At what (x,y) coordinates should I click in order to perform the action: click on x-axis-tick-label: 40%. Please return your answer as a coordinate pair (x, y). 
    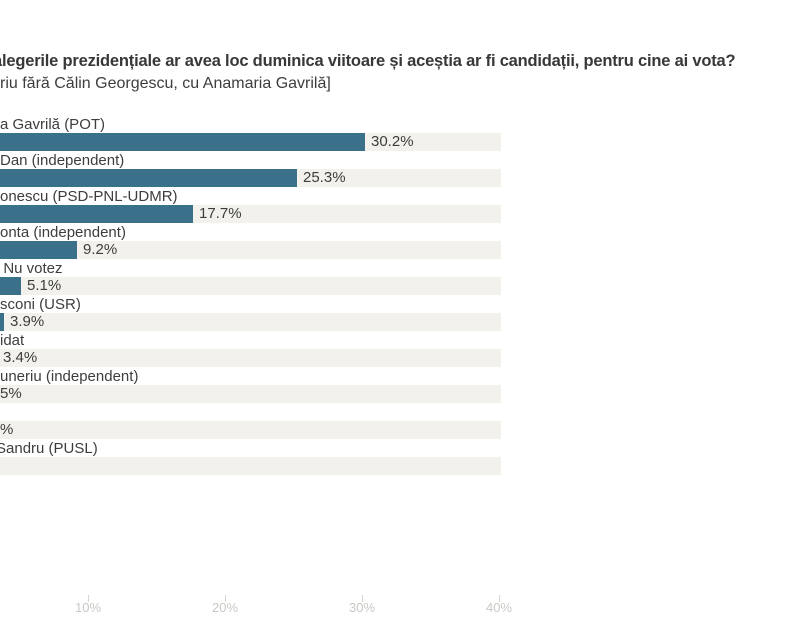
    Looking at the image, I should click on (499, 607).